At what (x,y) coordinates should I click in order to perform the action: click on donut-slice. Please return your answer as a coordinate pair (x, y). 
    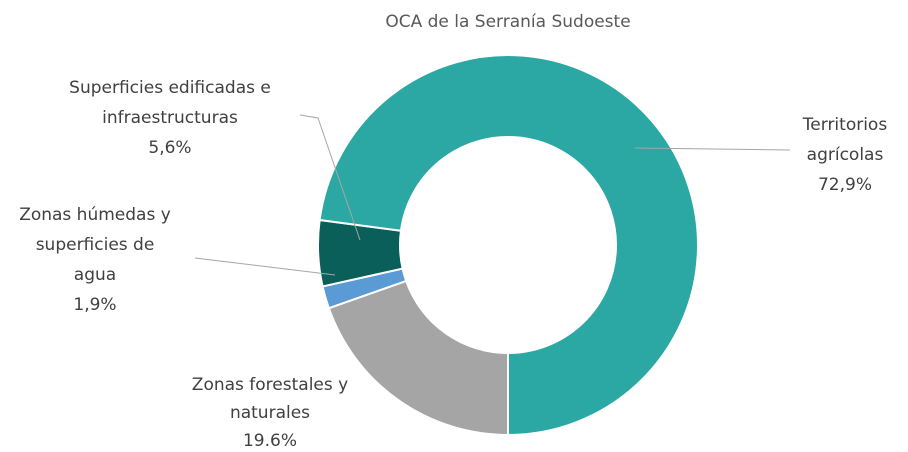
    Looking at the image, I should click on (418, 358).